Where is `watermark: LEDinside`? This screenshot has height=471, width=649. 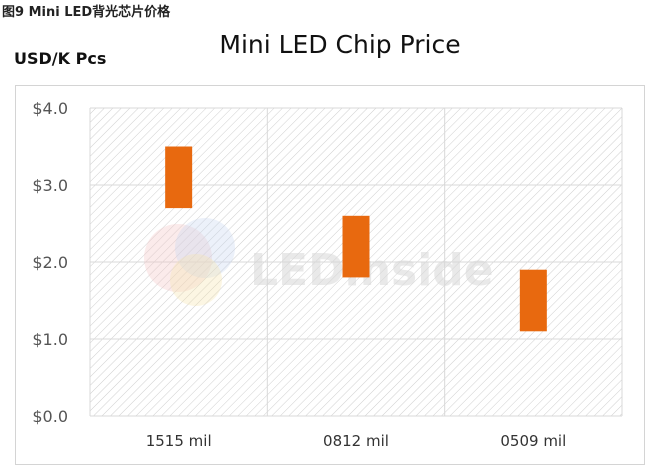 watermark: LEDinside is located at coordinates (319, 262).